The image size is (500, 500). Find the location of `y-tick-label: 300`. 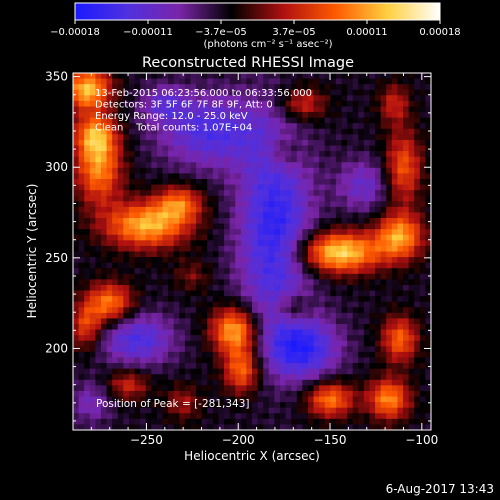

y-tick-label: 300 is located at coordinates (56, 167).